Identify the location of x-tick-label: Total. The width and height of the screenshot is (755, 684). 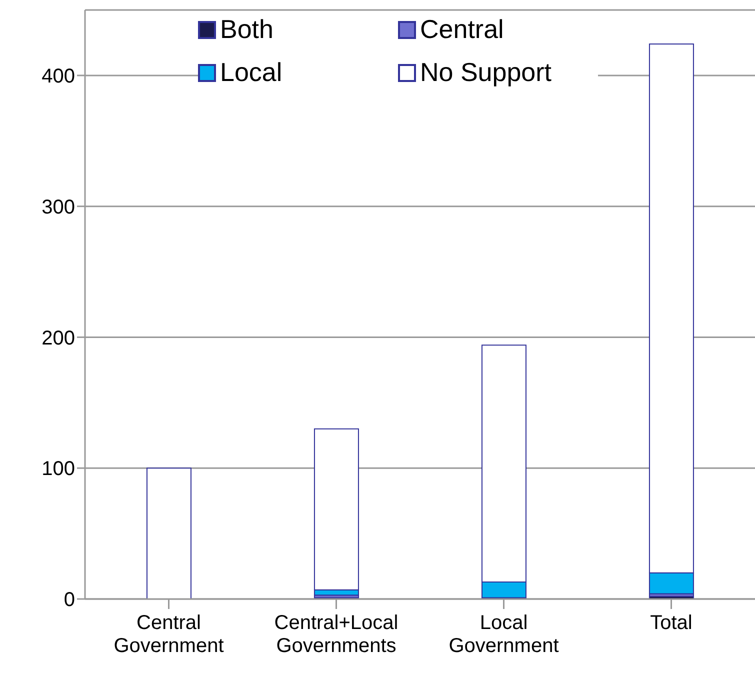
(671, 623).